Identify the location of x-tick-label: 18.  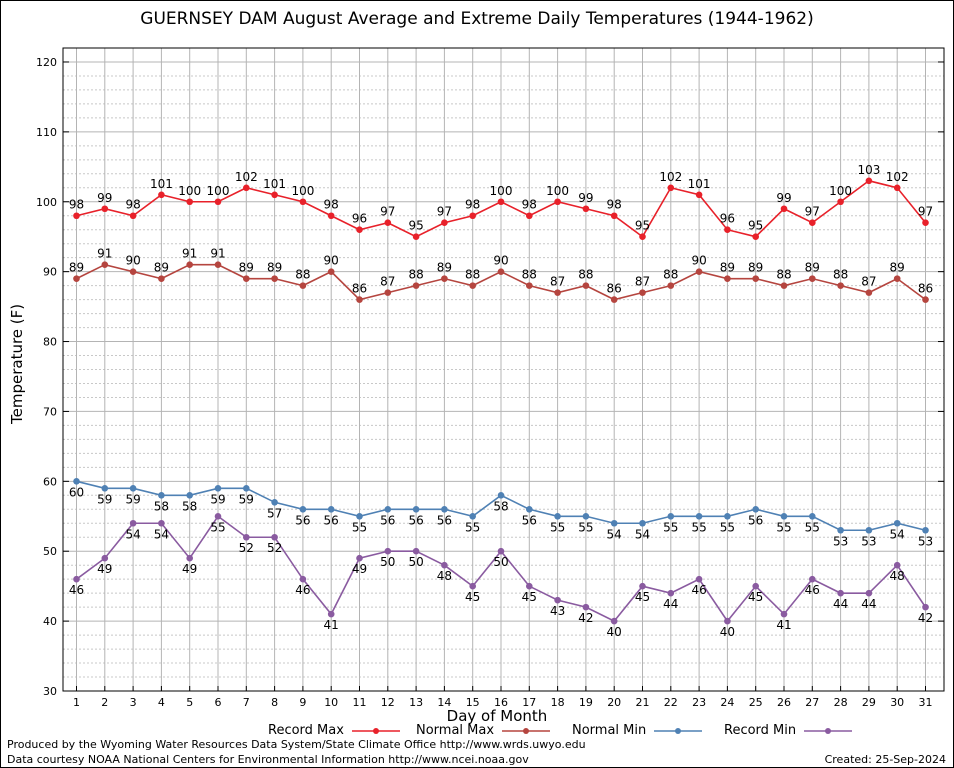
(558, 702).